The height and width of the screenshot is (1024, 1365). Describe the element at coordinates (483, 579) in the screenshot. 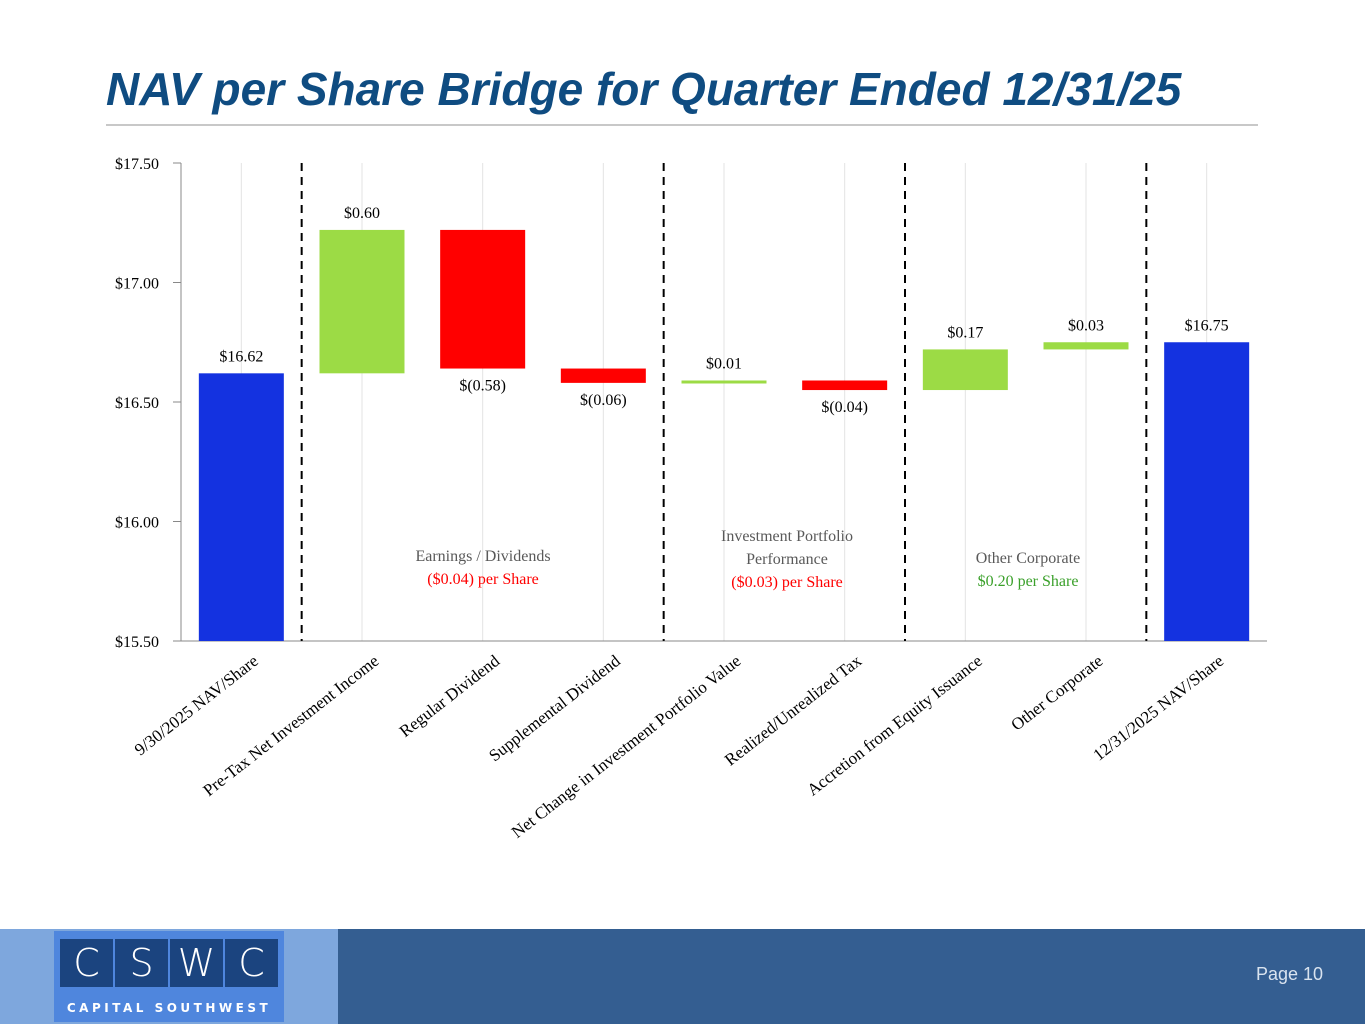

I see `group-summary: ($0.04) per Share` at that location.